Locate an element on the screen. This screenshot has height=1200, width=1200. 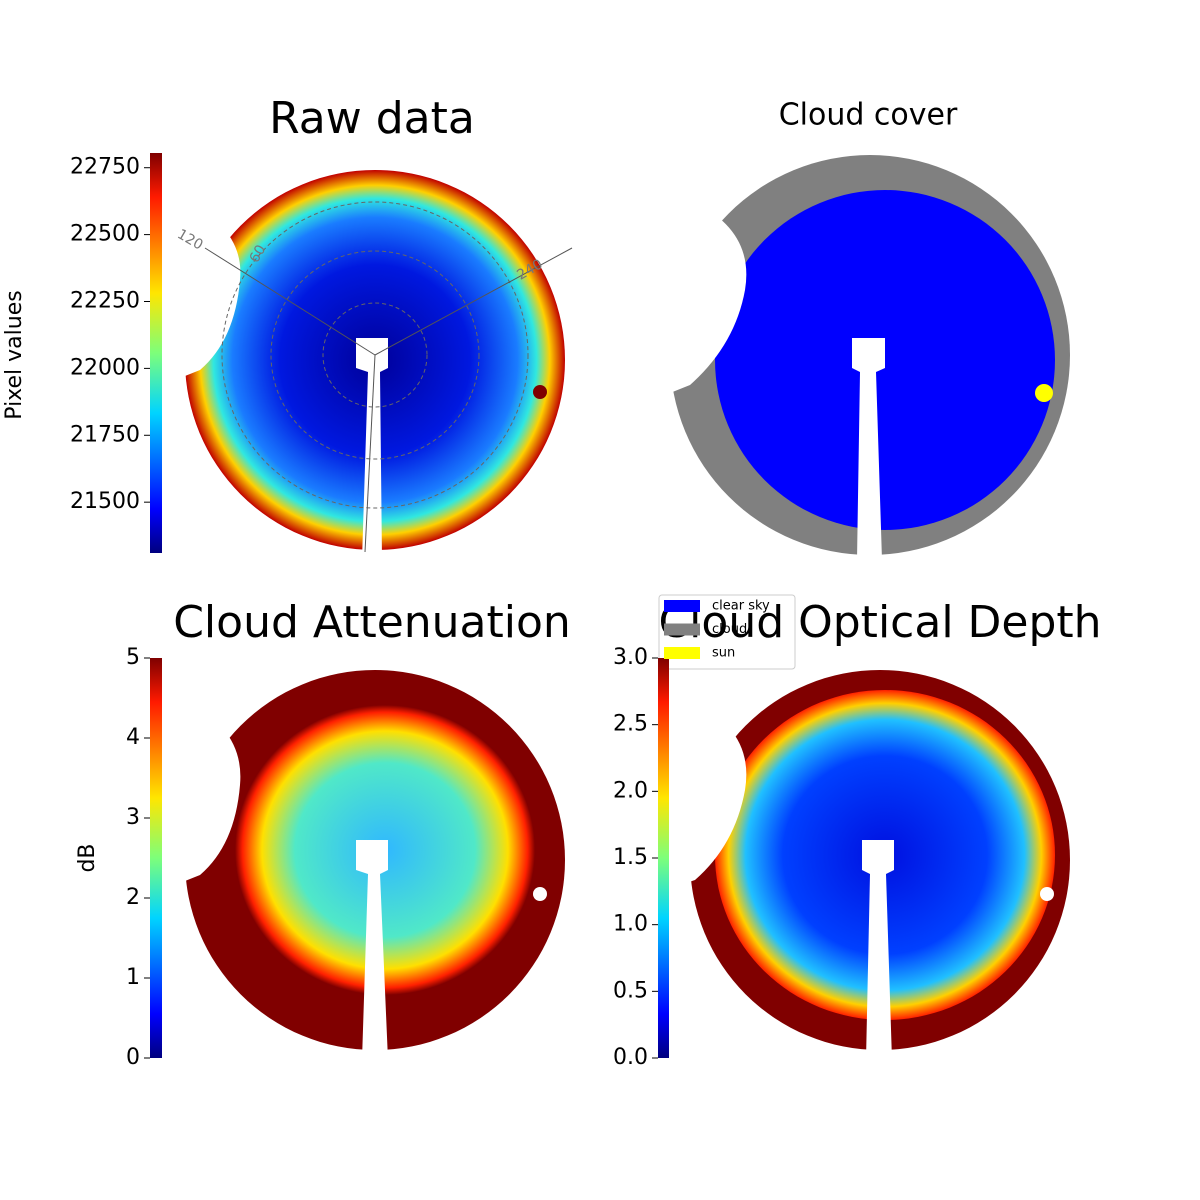
colorbar-tick-label: 0 is located at coordinates (133, 1057).